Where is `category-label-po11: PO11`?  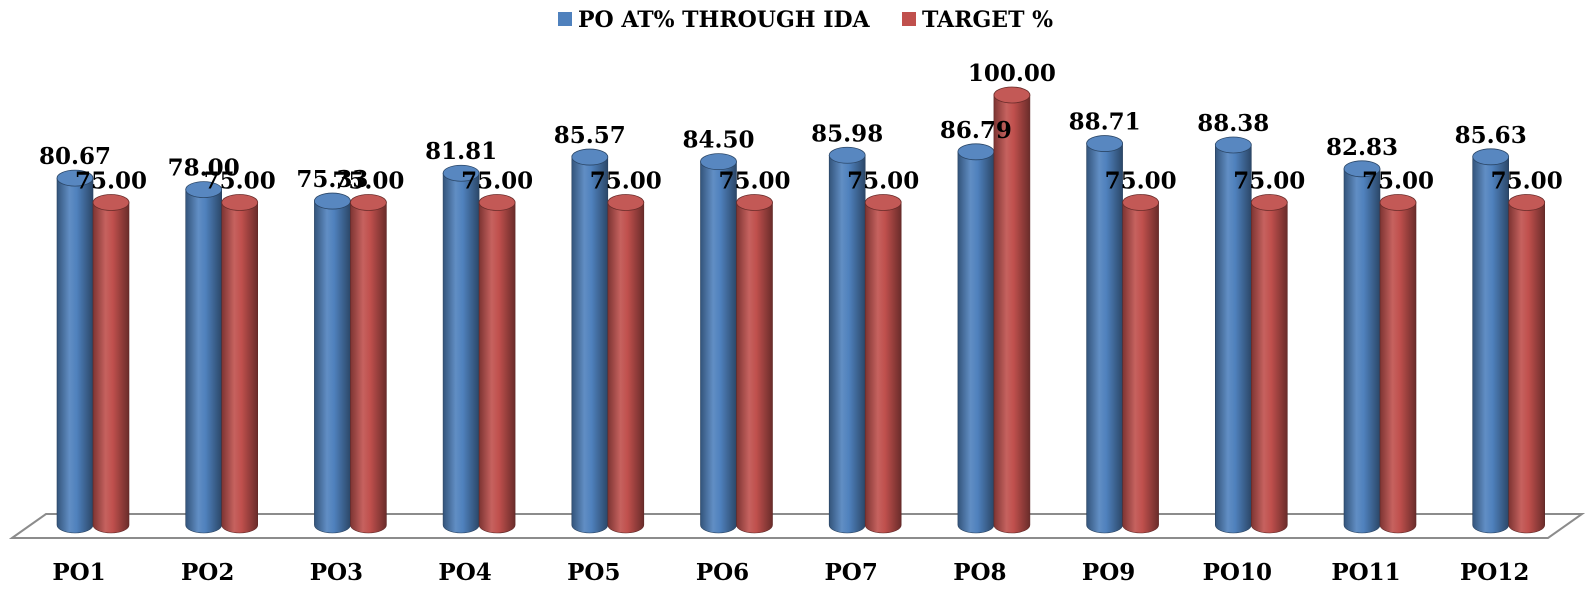 category-label-po11: PO11 is located at coordinates (1365, 572).